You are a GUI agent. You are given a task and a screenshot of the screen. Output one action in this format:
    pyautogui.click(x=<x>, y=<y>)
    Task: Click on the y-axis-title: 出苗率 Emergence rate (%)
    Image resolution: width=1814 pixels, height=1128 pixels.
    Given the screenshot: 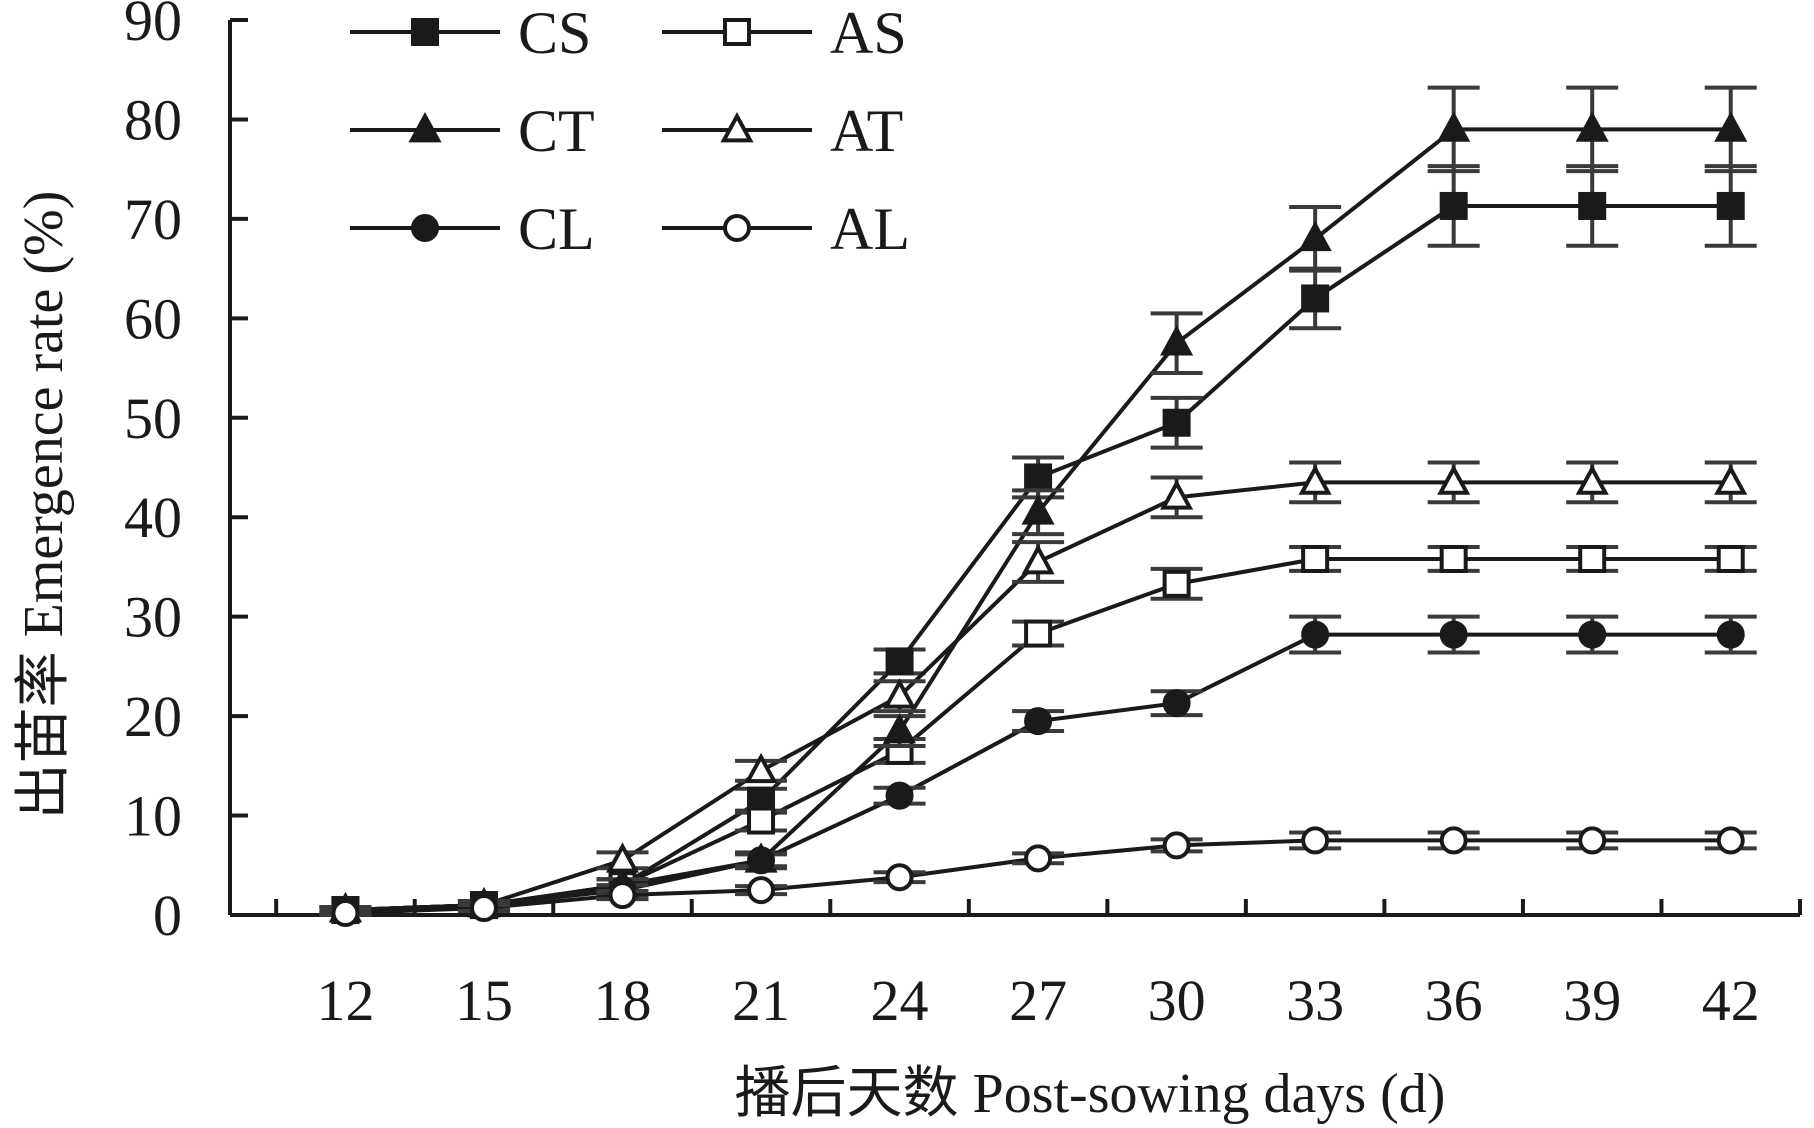 What is the action you would take?
    pyautogui.click(x=44, y=505)
    